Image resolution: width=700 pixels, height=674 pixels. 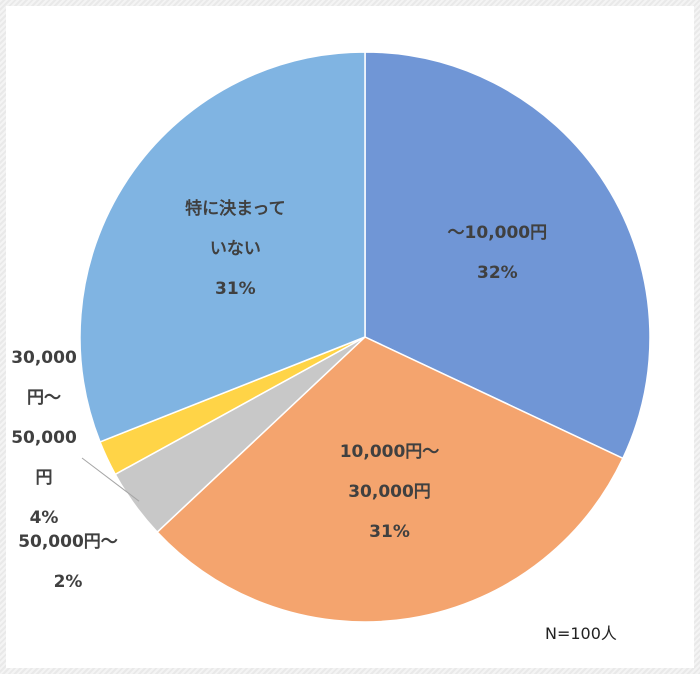 I want to click on category-label: 50,000円～, so click(x=68, y=542).